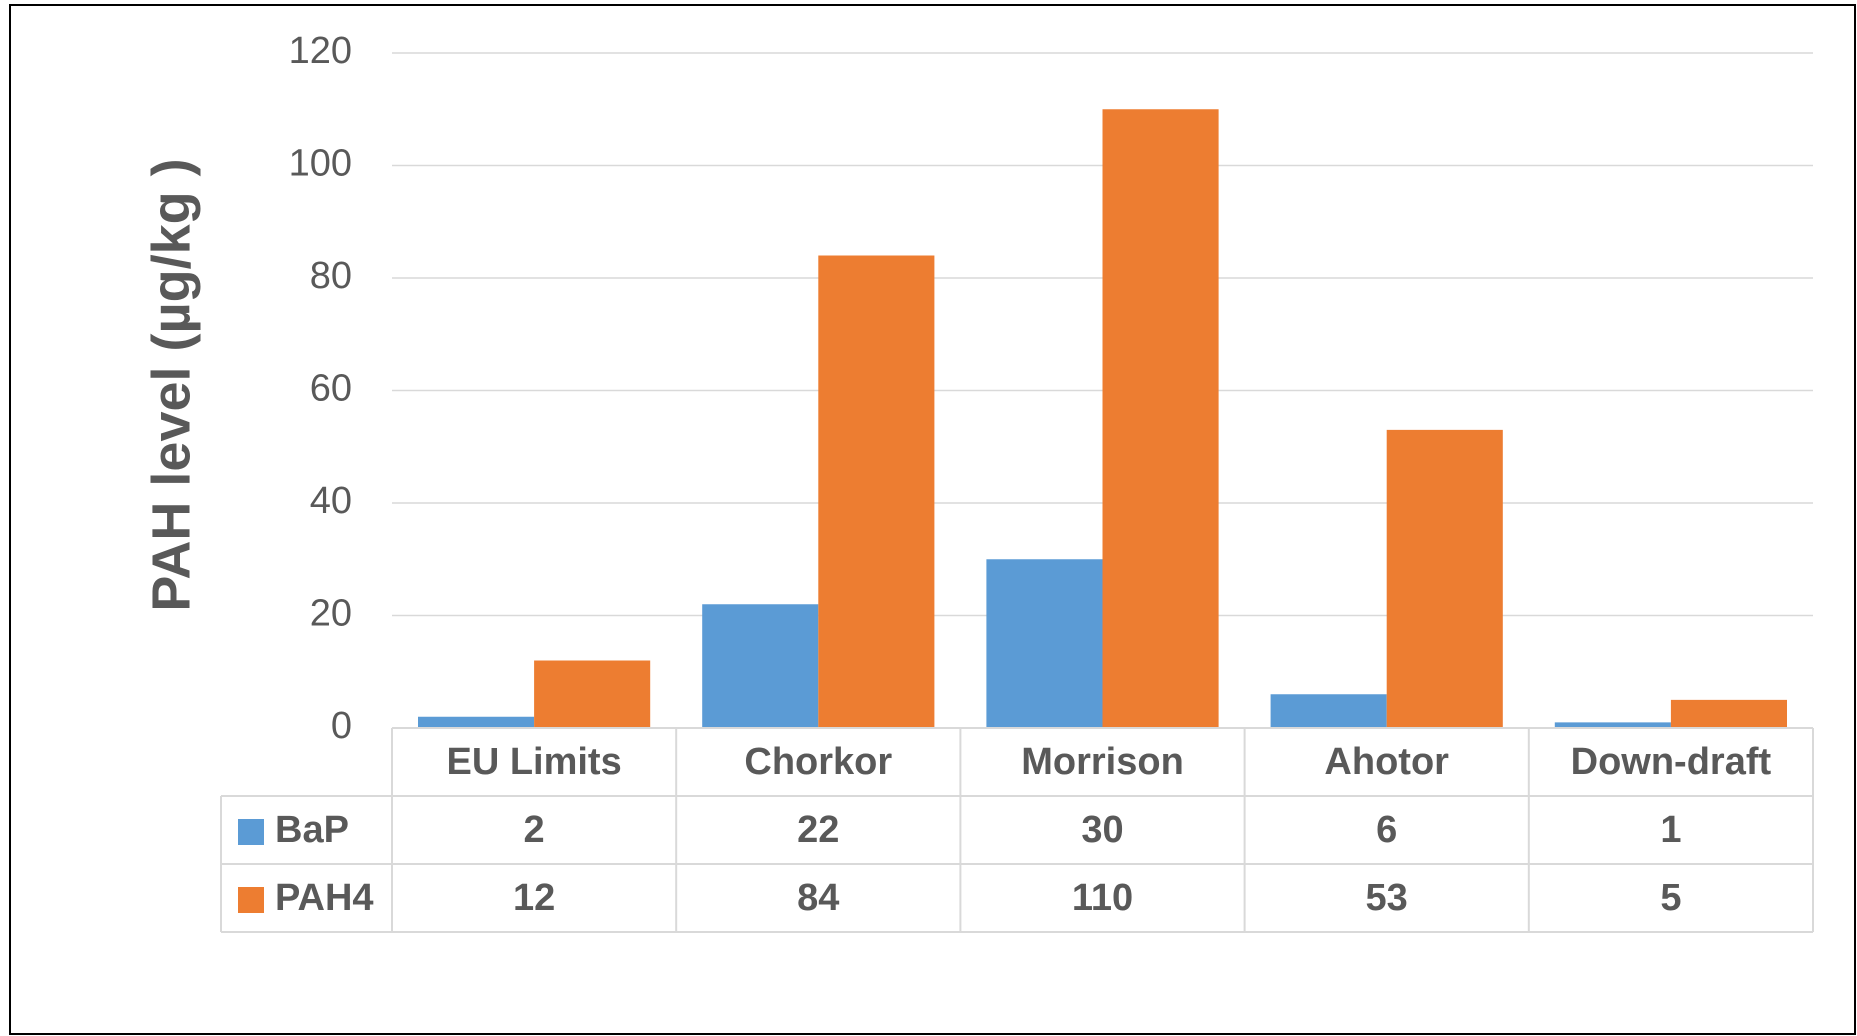 The image size is (1857, 1036). What do you see at coordinates (324, 898) in the screenshot?
I see `legend-label: PAH4` at bounding box center [324, 898].